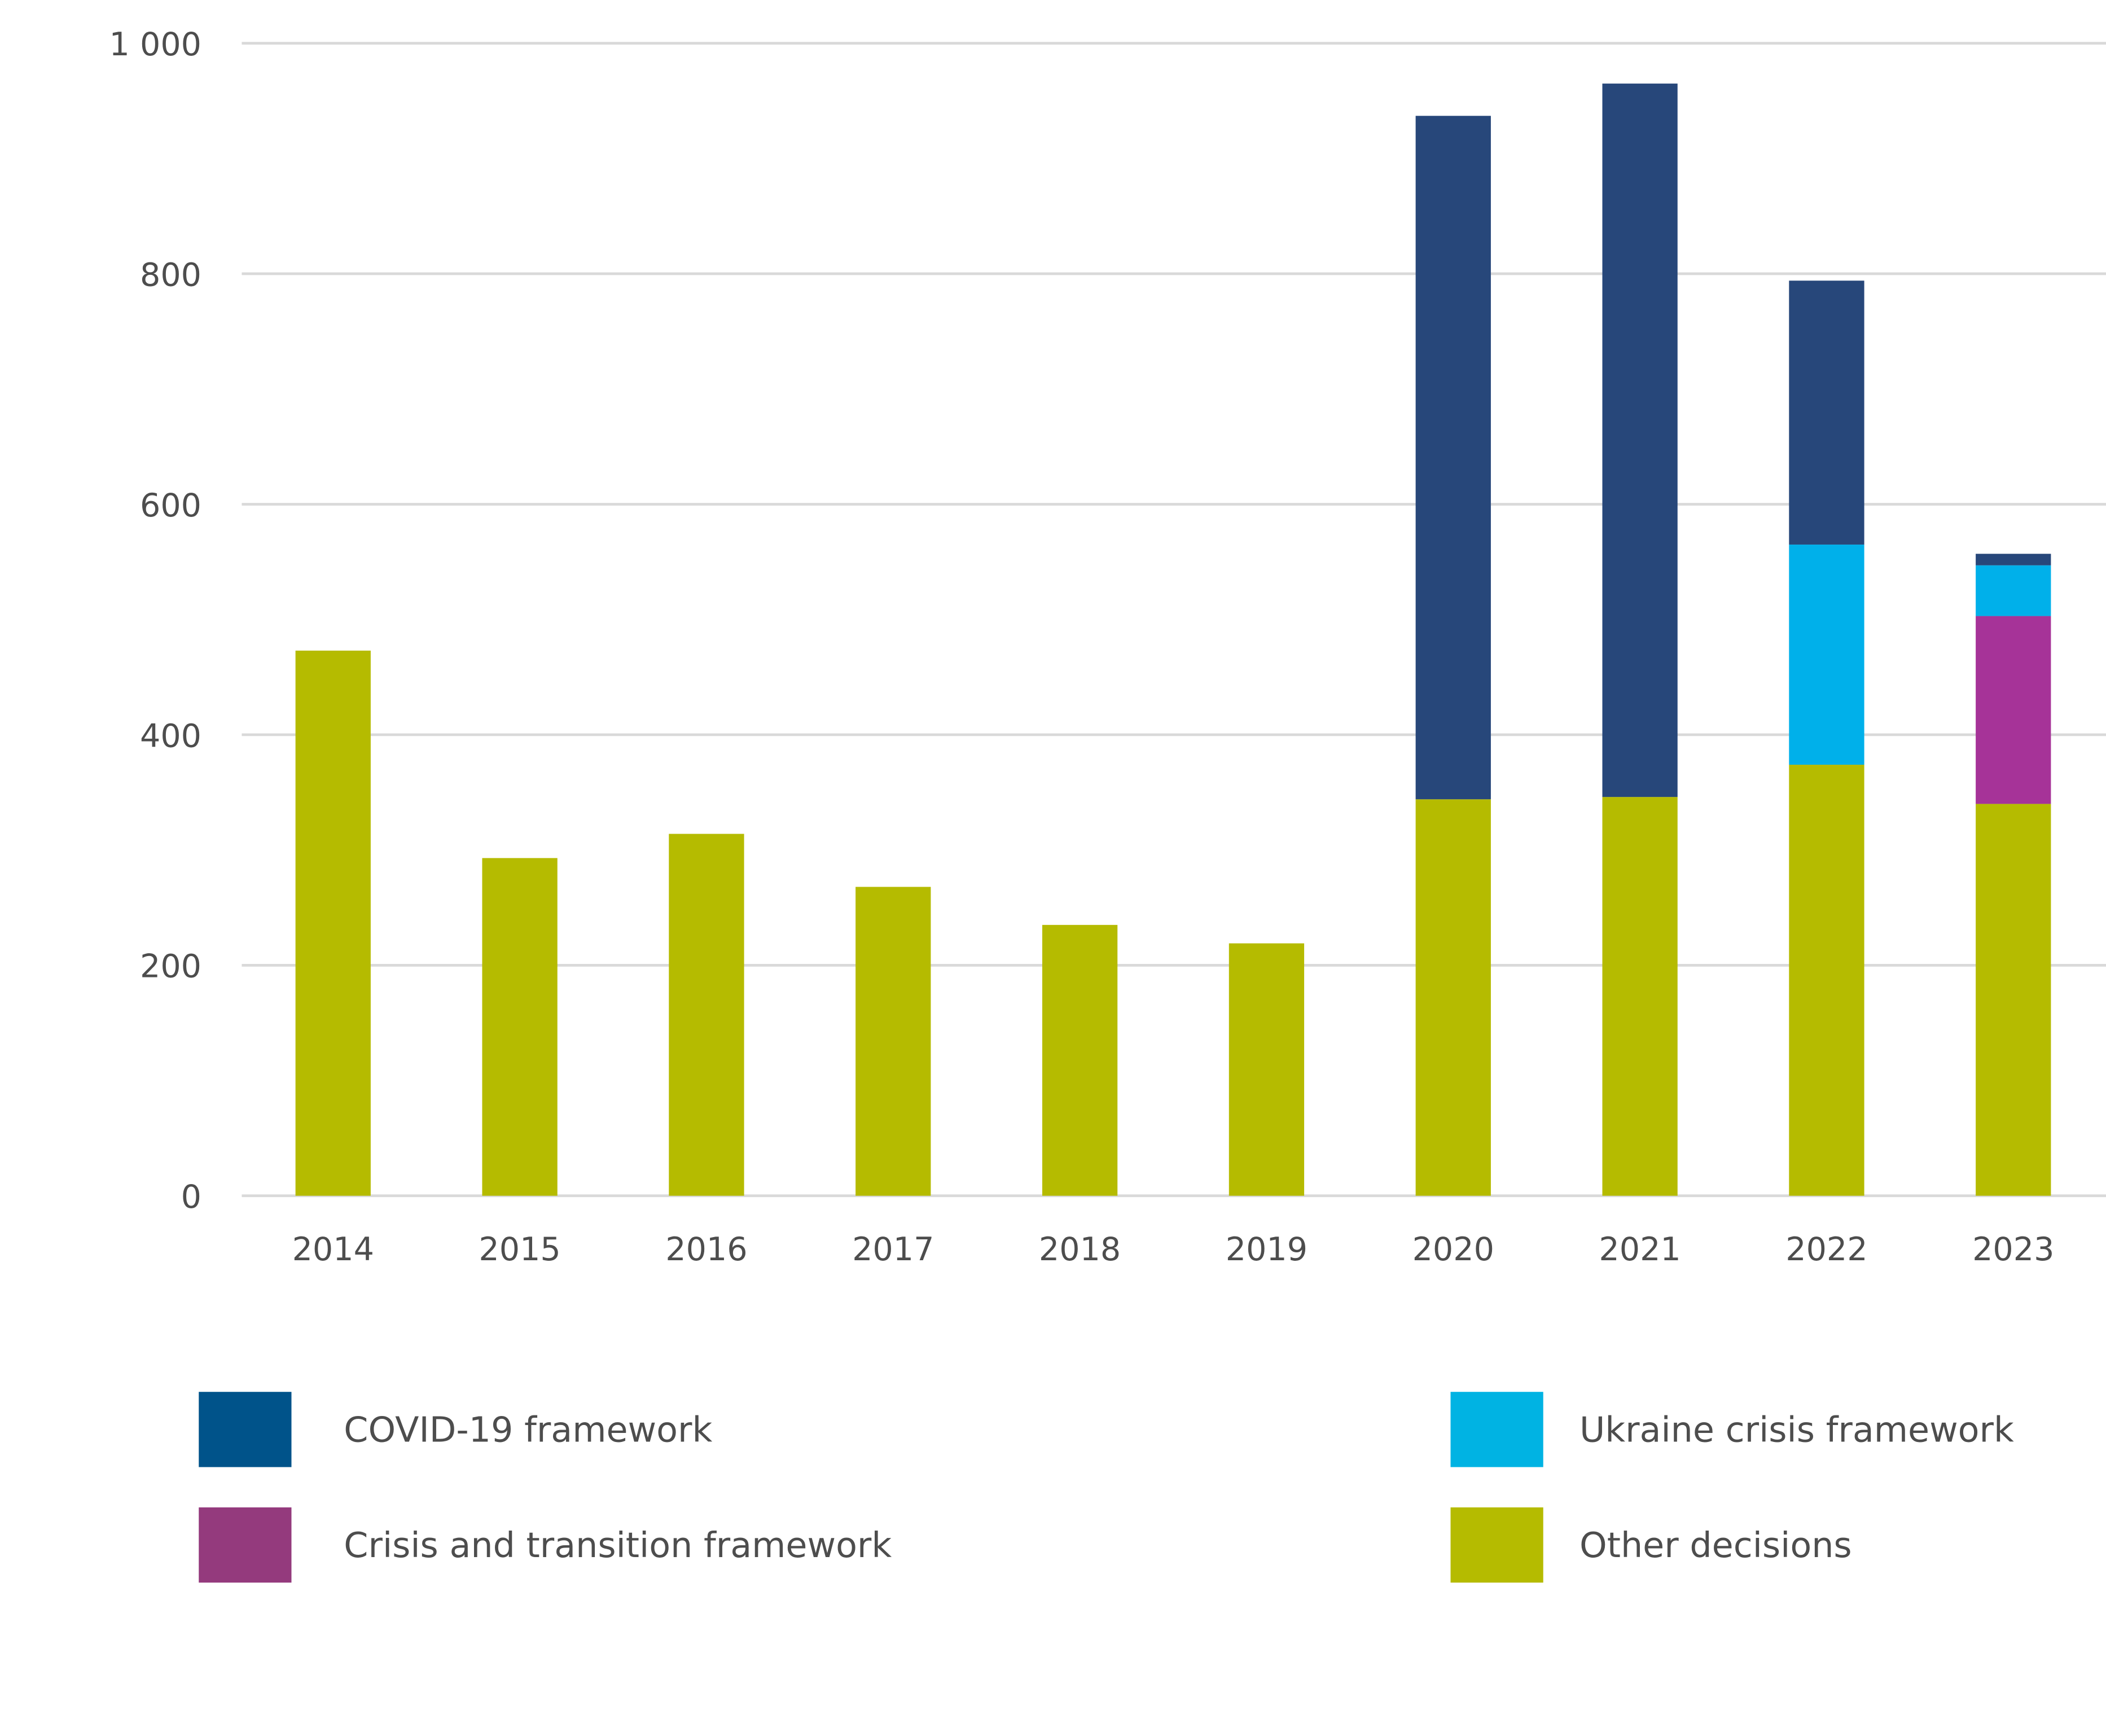  What do you see at coordinates (171, 966) in the screenshot?
I see `y-tick-label: 200` at bounding box center [171, 966].